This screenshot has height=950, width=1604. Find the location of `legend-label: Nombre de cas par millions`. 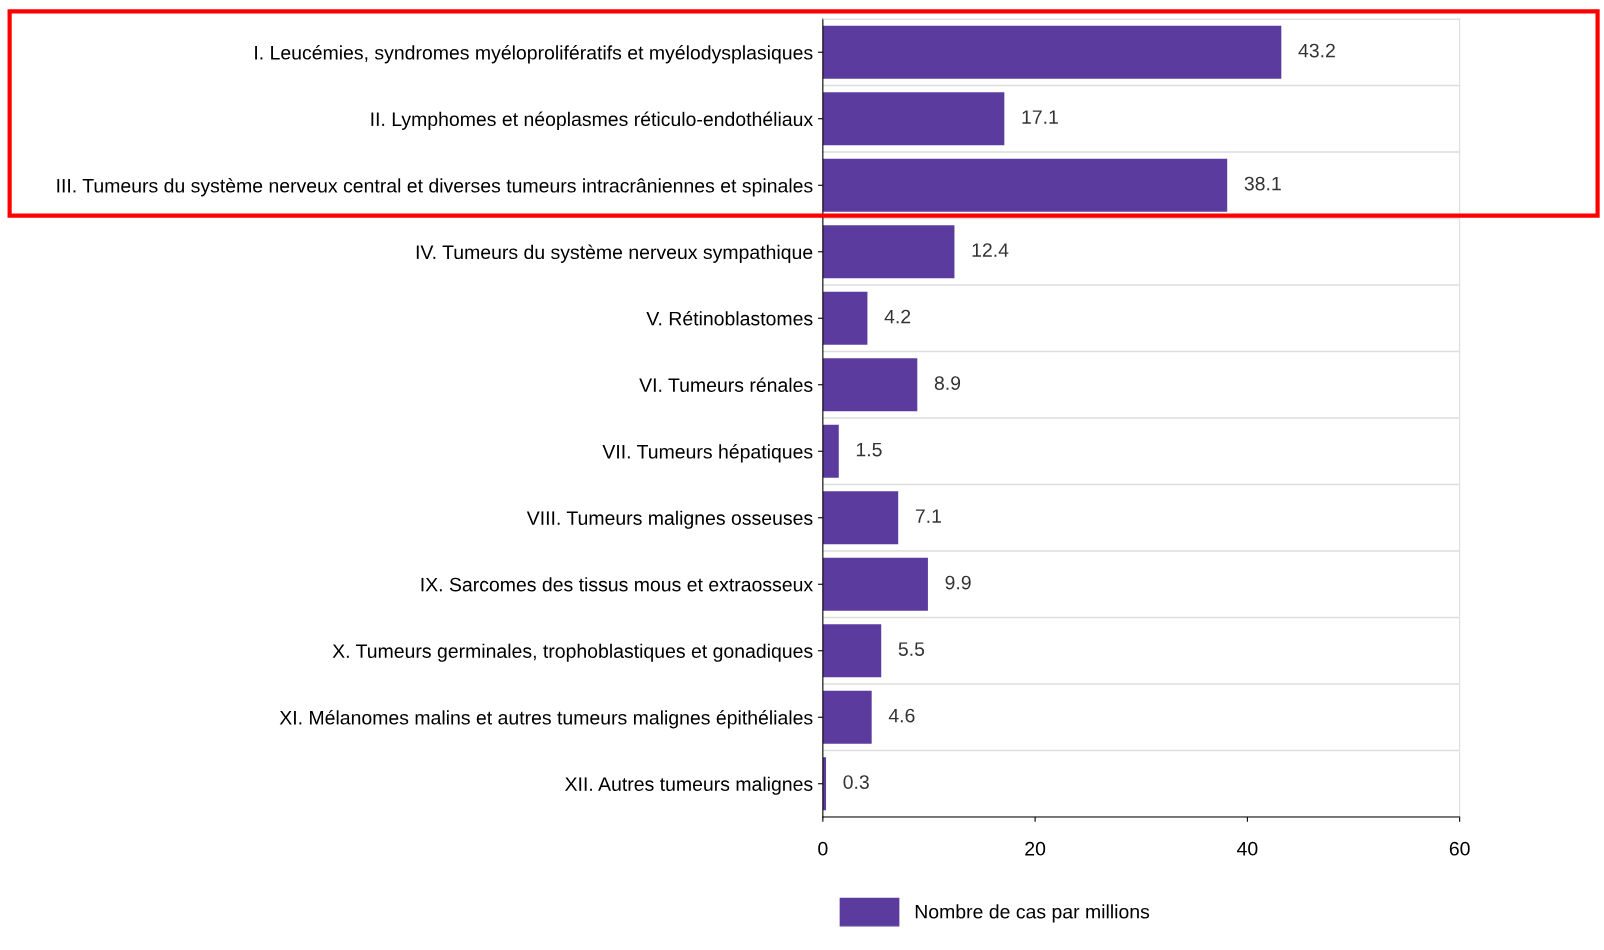

legend-label: Nombre de cas par millions is located at coordinates (1032, 913).